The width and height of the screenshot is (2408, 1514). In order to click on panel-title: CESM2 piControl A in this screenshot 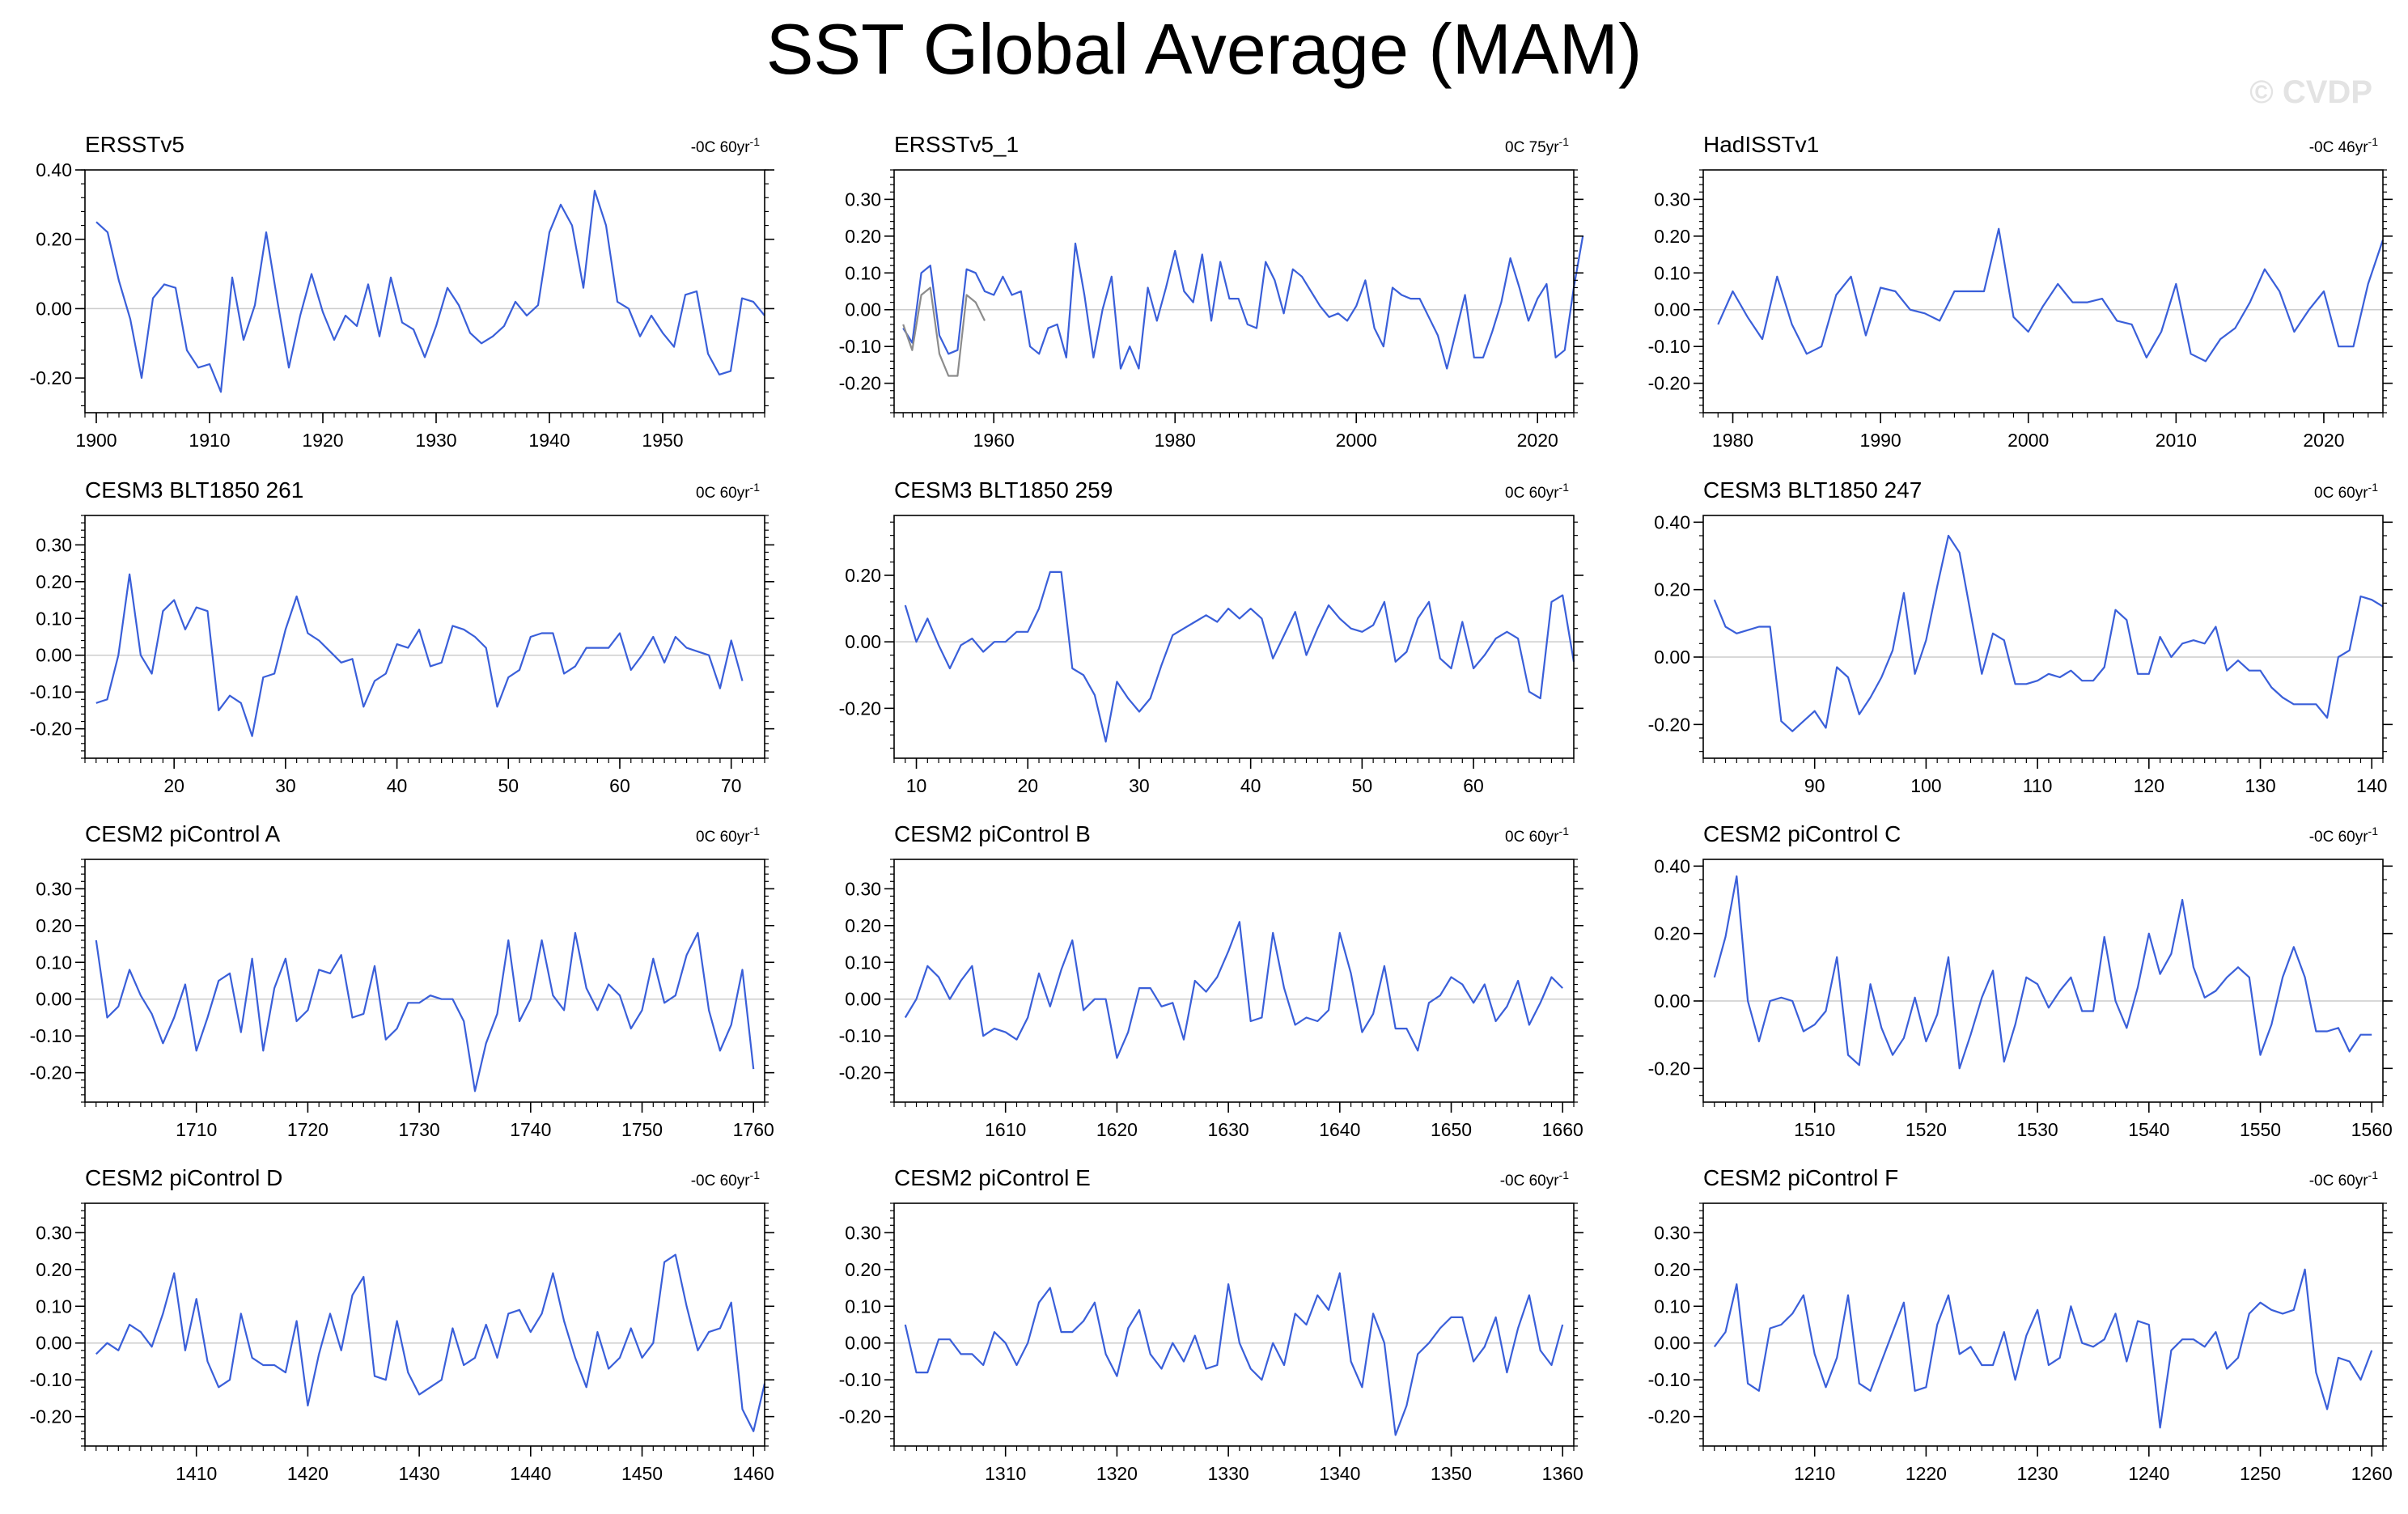, I will do `click(183, 834)`.